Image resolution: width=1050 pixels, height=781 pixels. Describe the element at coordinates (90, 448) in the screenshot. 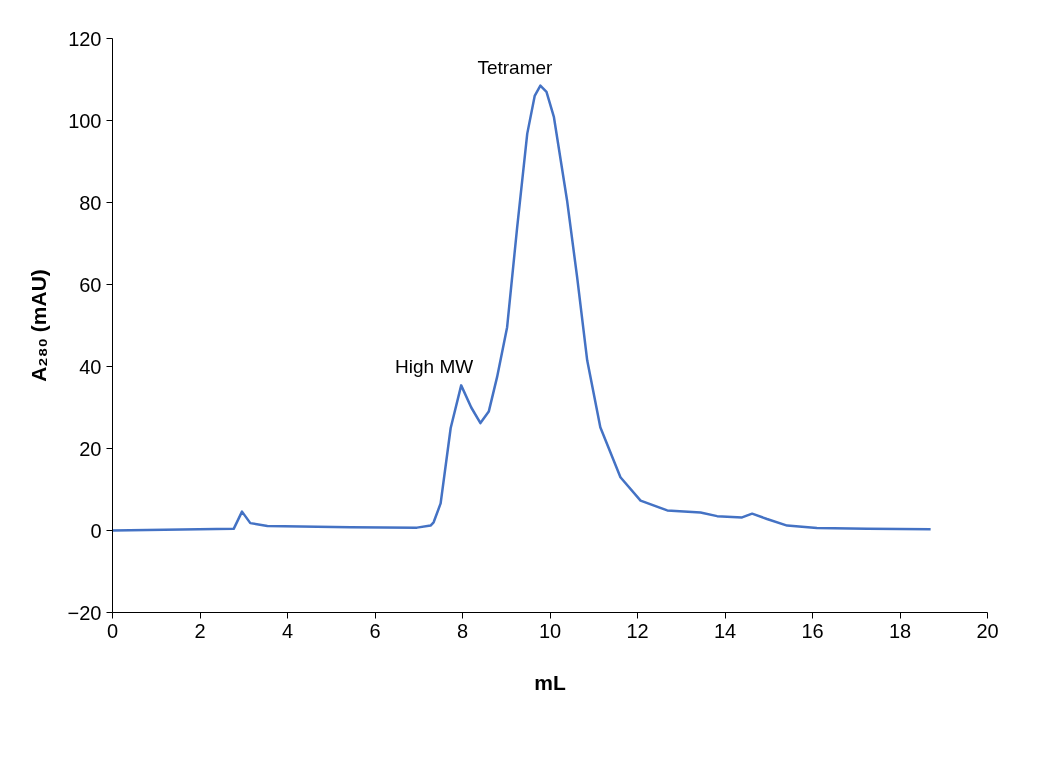

I see `y-tick-label: 20` at that location.